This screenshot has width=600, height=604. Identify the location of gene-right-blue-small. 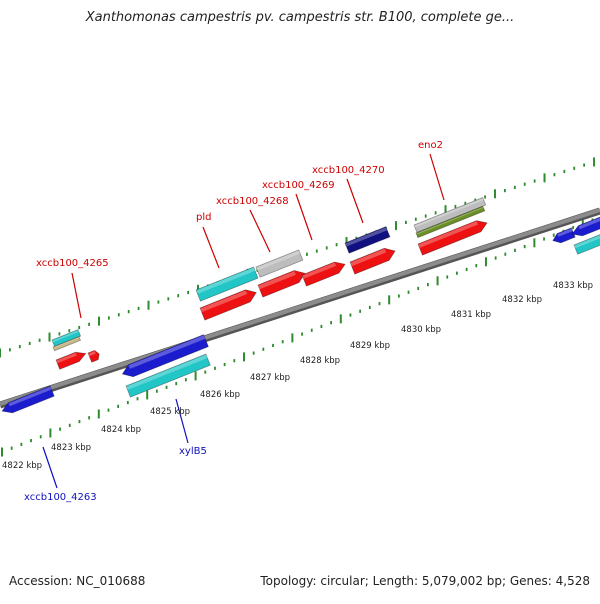
(564, 235).